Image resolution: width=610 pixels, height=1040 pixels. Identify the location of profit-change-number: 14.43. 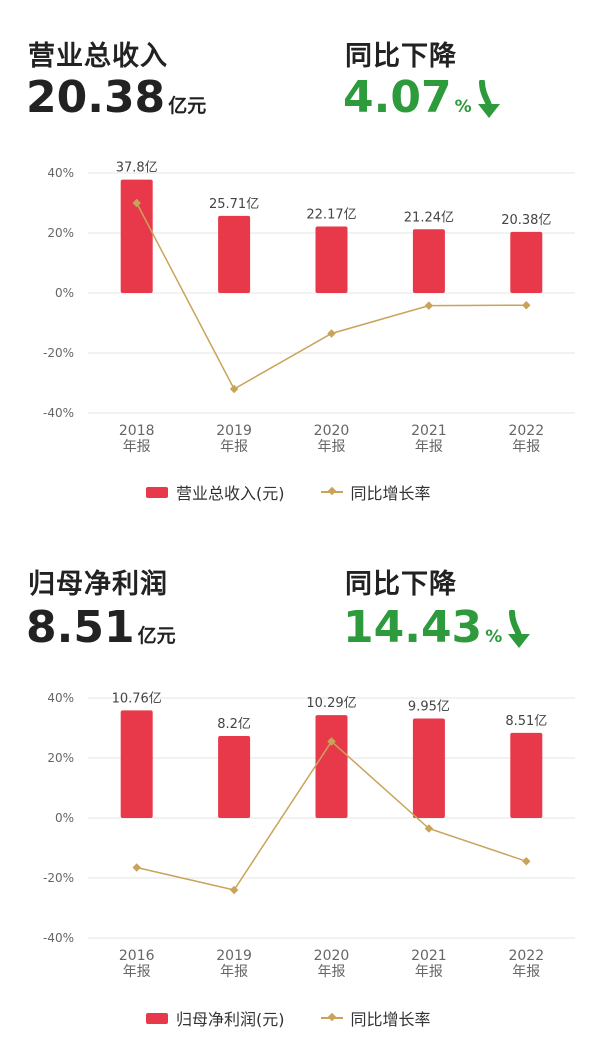
(413, 627).